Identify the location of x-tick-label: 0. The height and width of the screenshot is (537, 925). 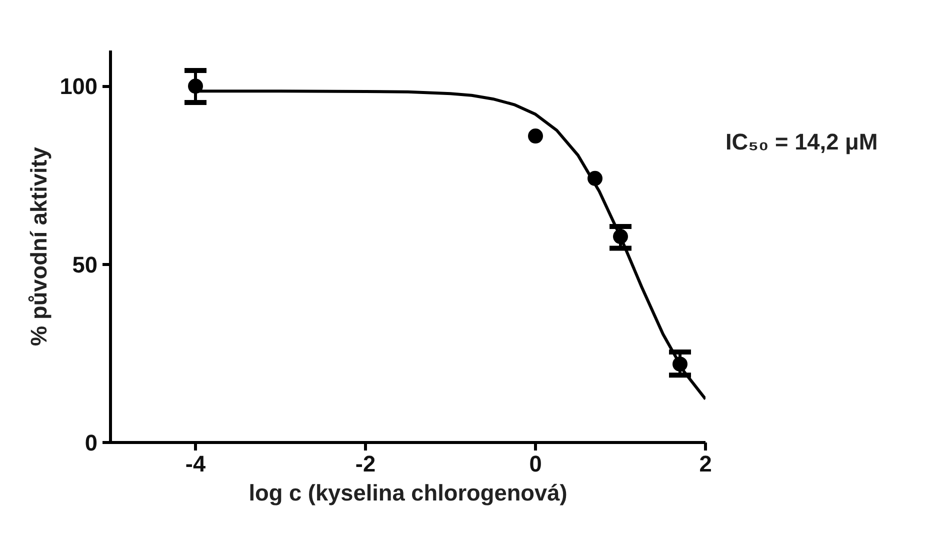
(535, 463).